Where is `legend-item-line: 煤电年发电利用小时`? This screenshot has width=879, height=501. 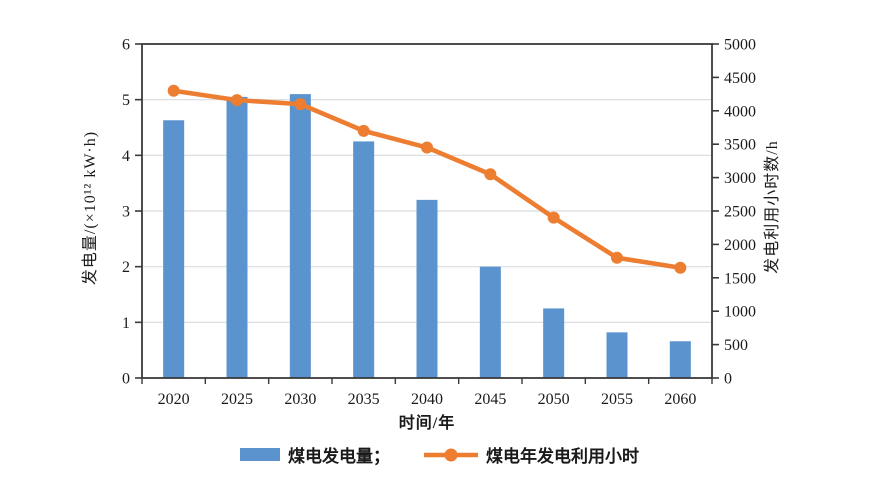
legend-item-line: 煤电年发电利用小时 is located at coordinates (531, 454).